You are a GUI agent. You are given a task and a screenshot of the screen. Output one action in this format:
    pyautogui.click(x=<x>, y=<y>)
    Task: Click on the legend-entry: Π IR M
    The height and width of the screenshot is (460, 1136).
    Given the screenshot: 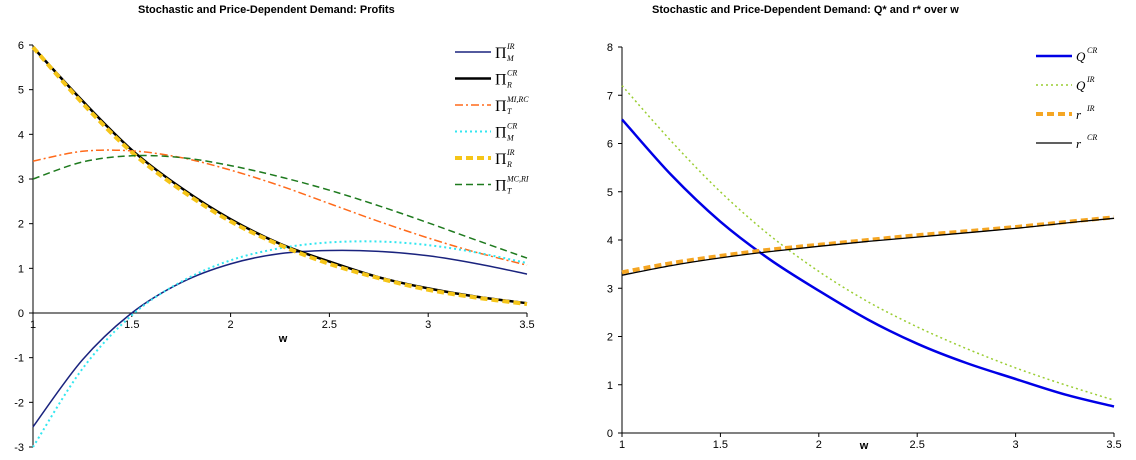 What is the action you would take?
    pyautogui.click(x=505, y=52)
    